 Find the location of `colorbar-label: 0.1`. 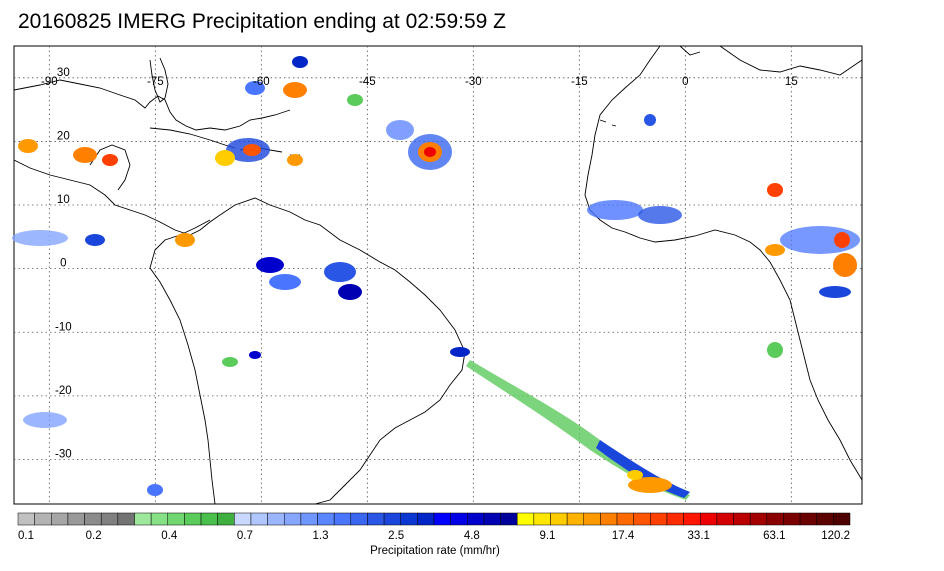

colorbar-label: 0.1 is located at coordinates (26, 536).